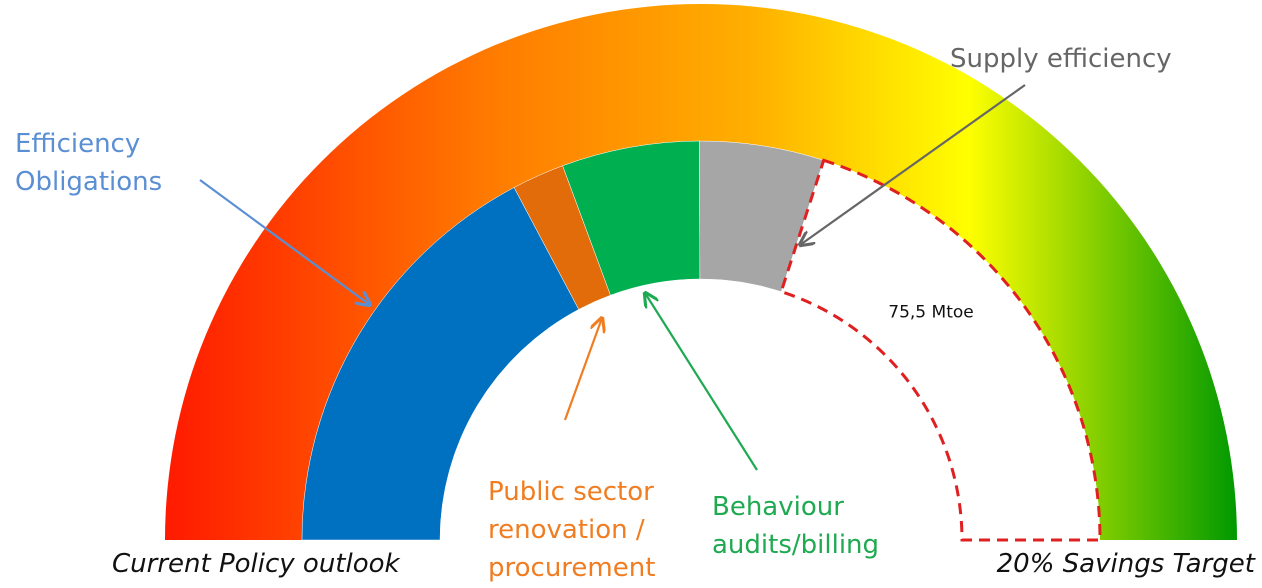 This screenshot has width=1262, height=588. What do you see at coordinates (440, 364) in the screenshot?
I see `segment` at bounding box center [440, 364].